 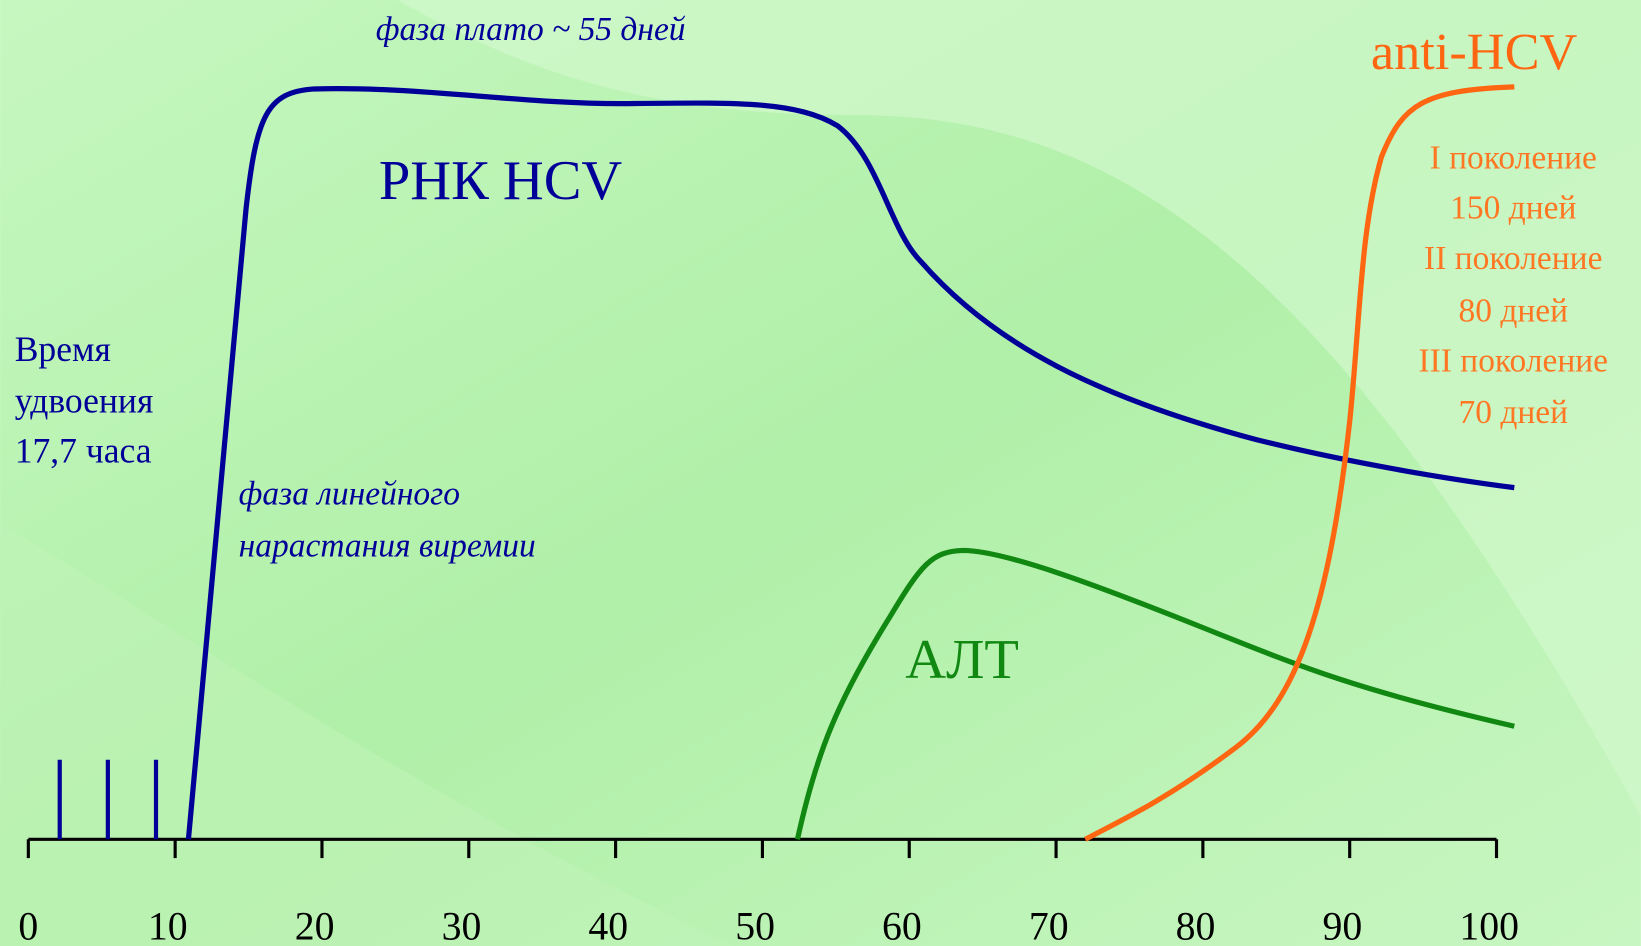 What do you see at coordinates (1513, 412) in the screenshot?
I see `generation-line: 70 дней` at bounding box center [1513, 412].